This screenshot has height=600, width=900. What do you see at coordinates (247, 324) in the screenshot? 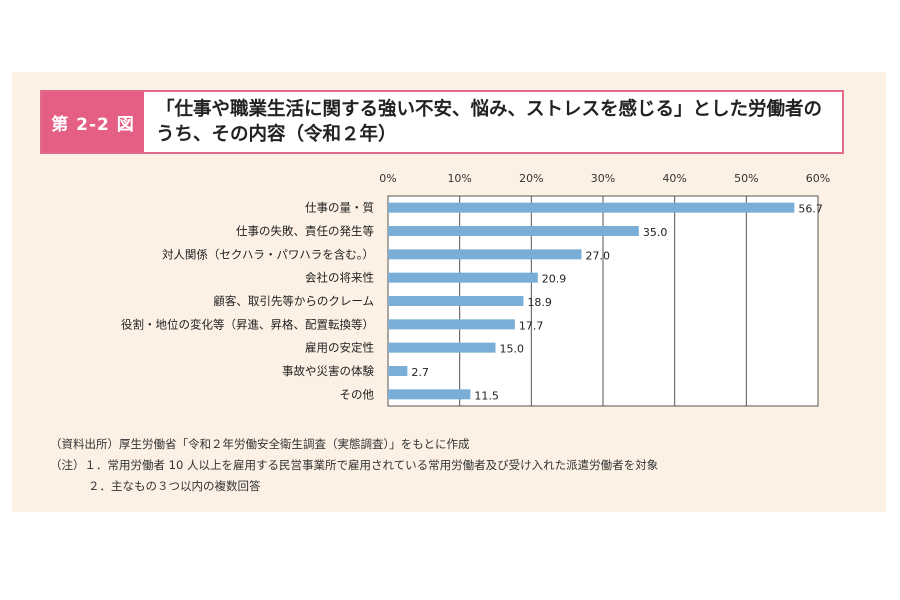
I see `category-label: 役割・地位の変化等（昇進、昇格、配置転換等）` at bounding box center [247, 324].